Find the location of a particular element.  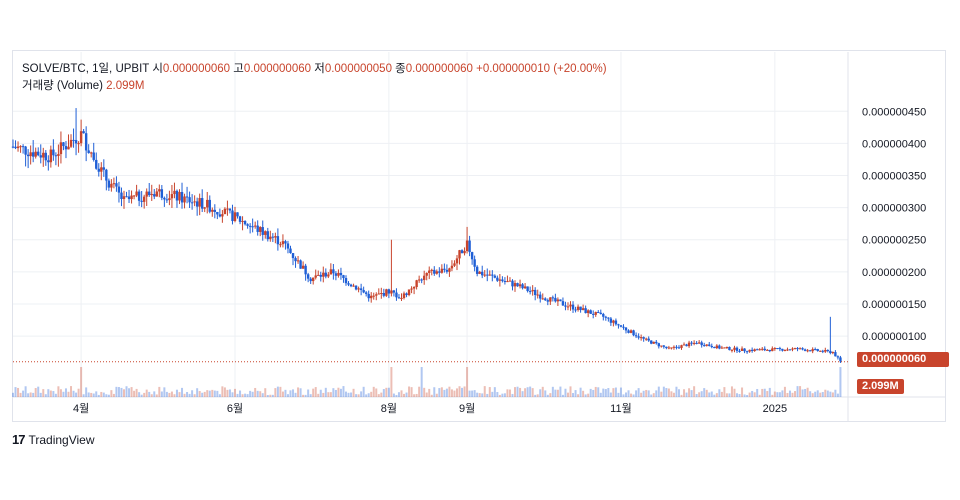

close-label: 종 is located at coordinates (400, 69).